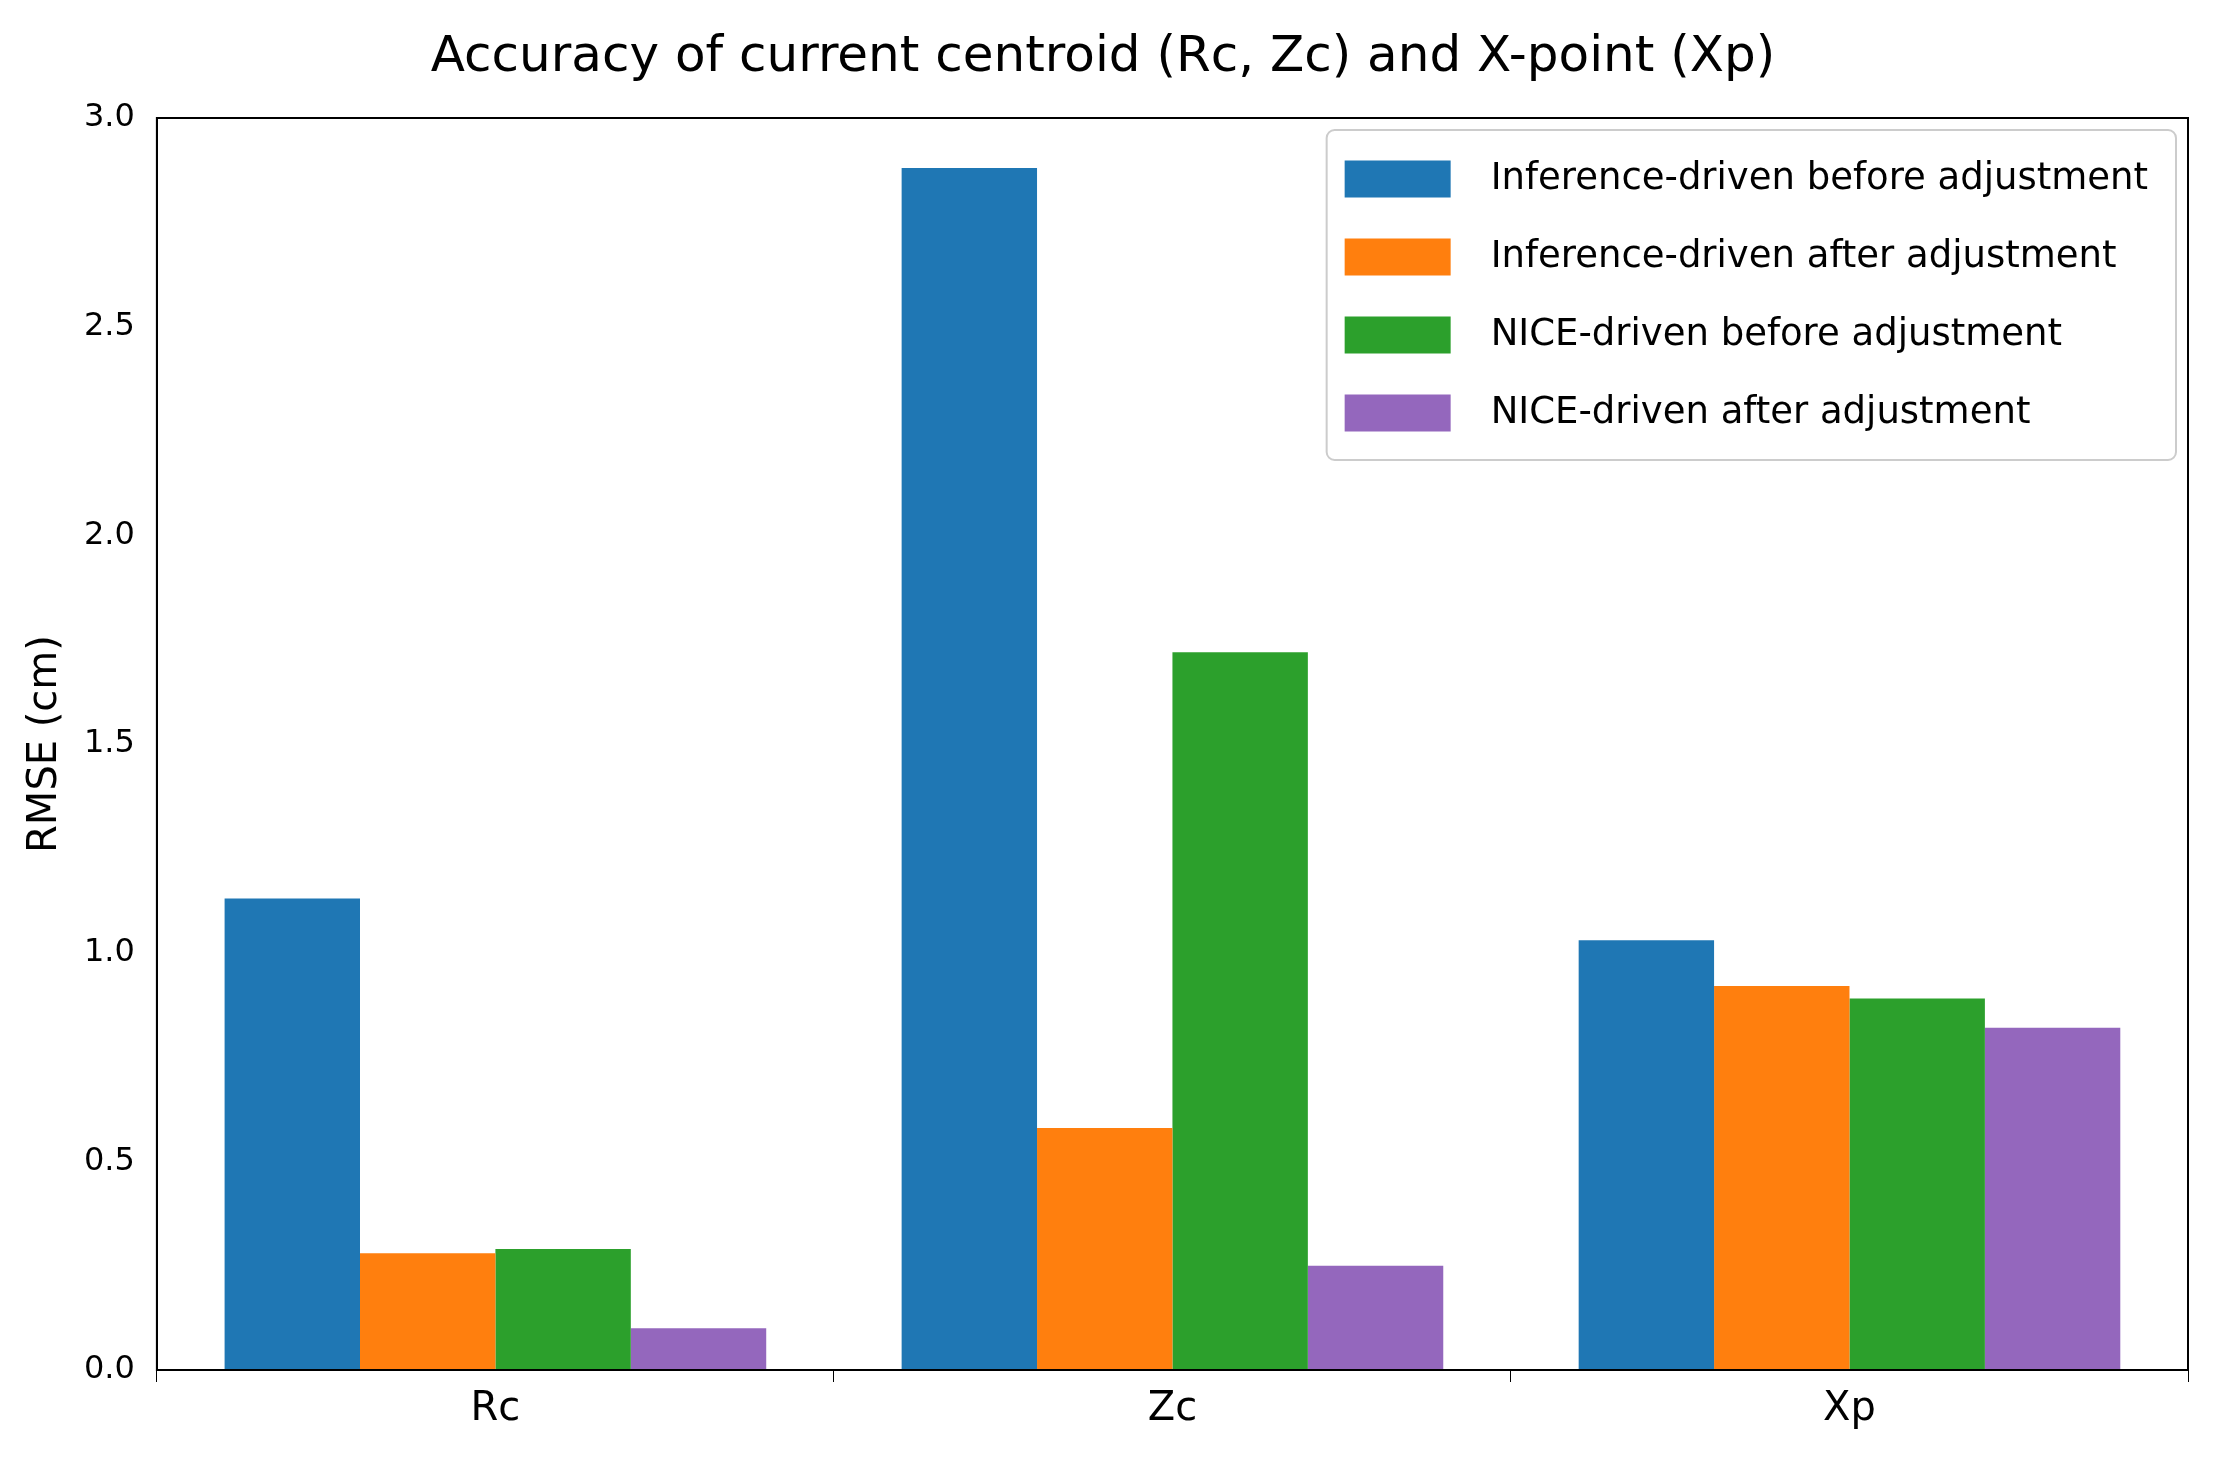  I want to click on x-tick-label: Zc, so click(1172, 1406).